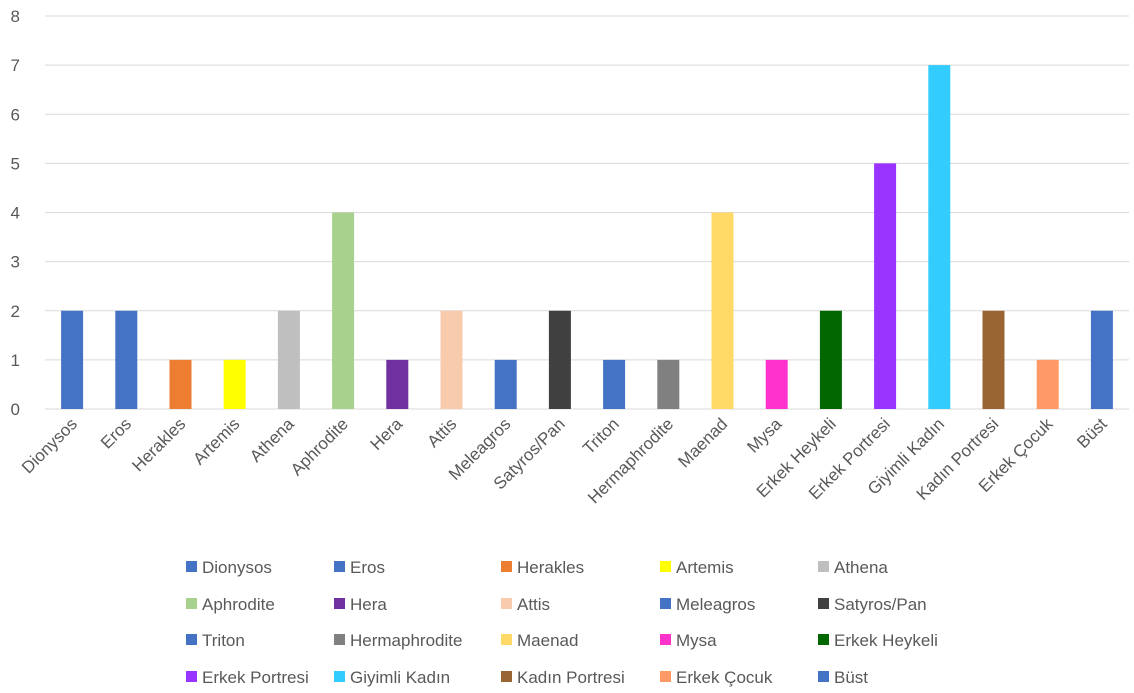  I want to click on x-tick-label: Attis, so click(442, 432).